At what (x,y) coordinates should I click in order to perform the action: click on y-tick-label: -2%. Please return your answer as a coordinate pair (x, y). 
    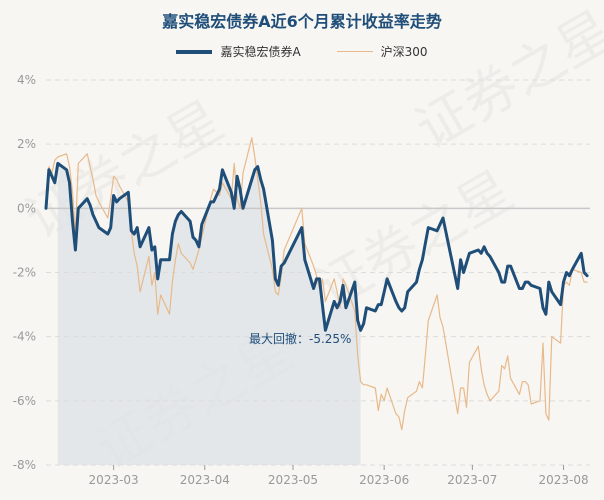
    Looking at the image, I should click on (24, 273).